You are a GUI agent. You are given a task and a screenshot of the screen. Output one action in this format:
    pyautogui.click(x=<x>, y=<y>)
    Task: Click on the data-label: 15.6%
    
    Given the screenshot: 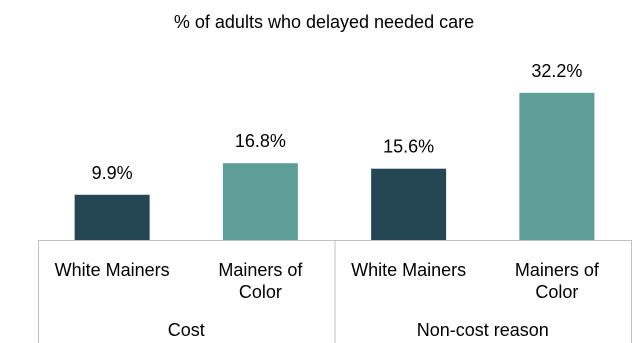 What is the action you would take?
    pyautogui.click(x=408, y=147)
    